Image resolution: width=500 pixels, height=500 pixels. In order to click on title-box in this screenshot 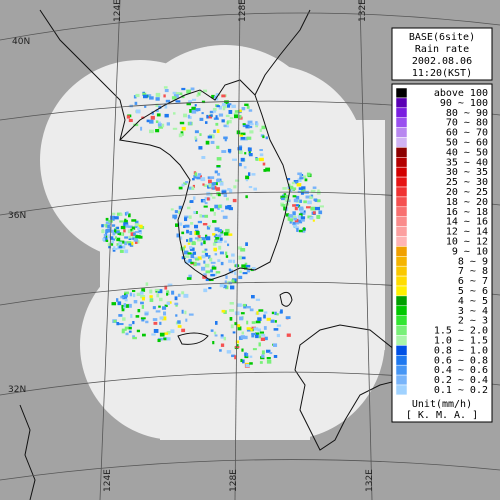, I will do `click(442, 54)`.